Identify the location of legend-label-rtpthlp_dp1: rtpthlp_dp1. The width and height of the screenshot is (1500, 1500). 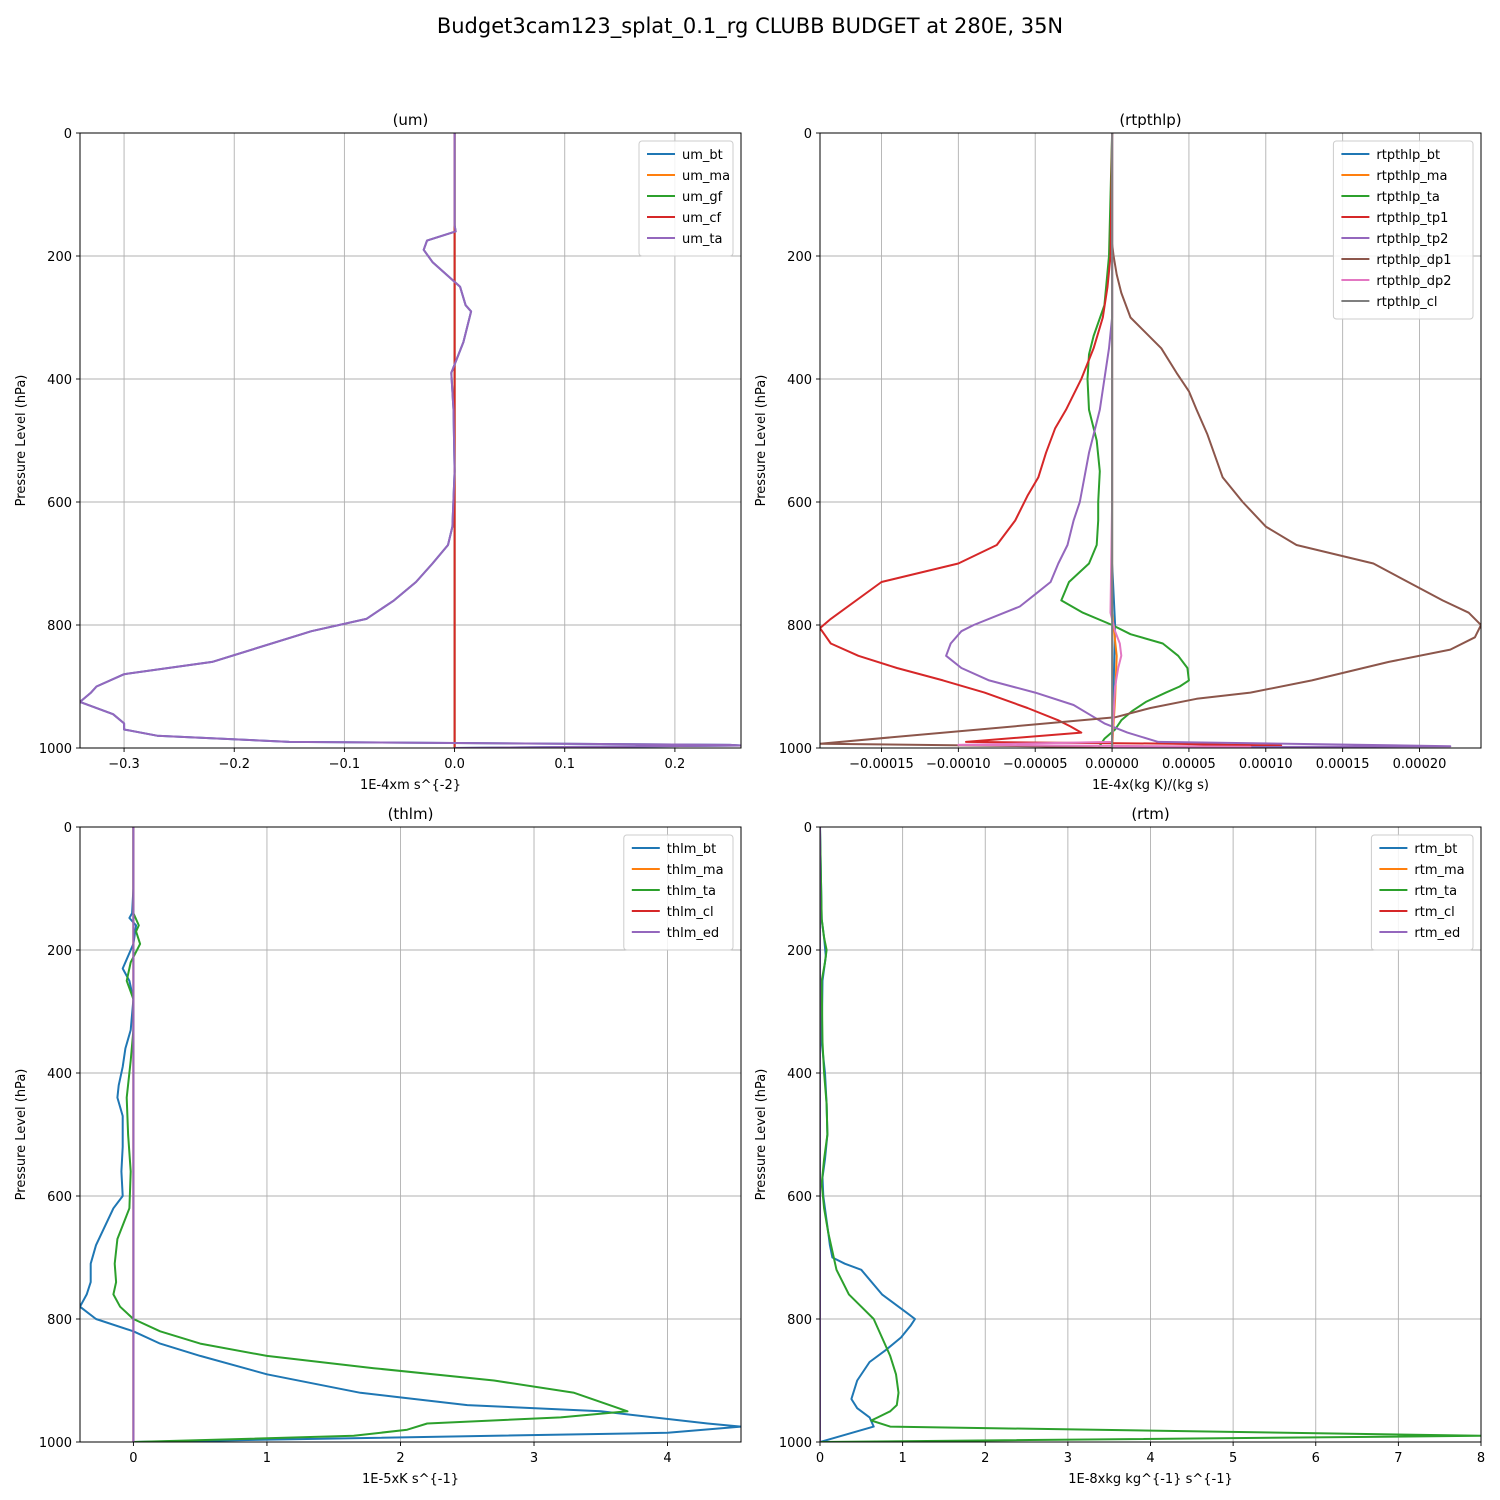
(1413, 260).